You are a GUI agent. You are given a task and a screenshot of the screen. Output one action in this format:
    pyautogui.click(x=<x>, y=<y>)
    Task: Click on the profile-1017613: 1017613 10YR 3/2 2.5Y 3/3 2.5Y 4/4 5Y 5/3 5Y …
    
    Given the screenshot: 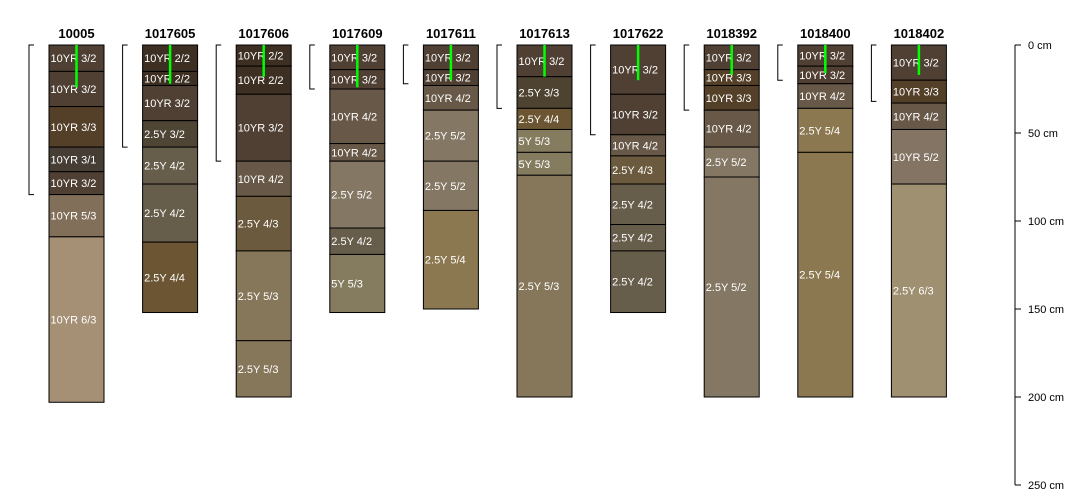 What is the action you would take?
    pyautogui.click(x=534, y=212)
    